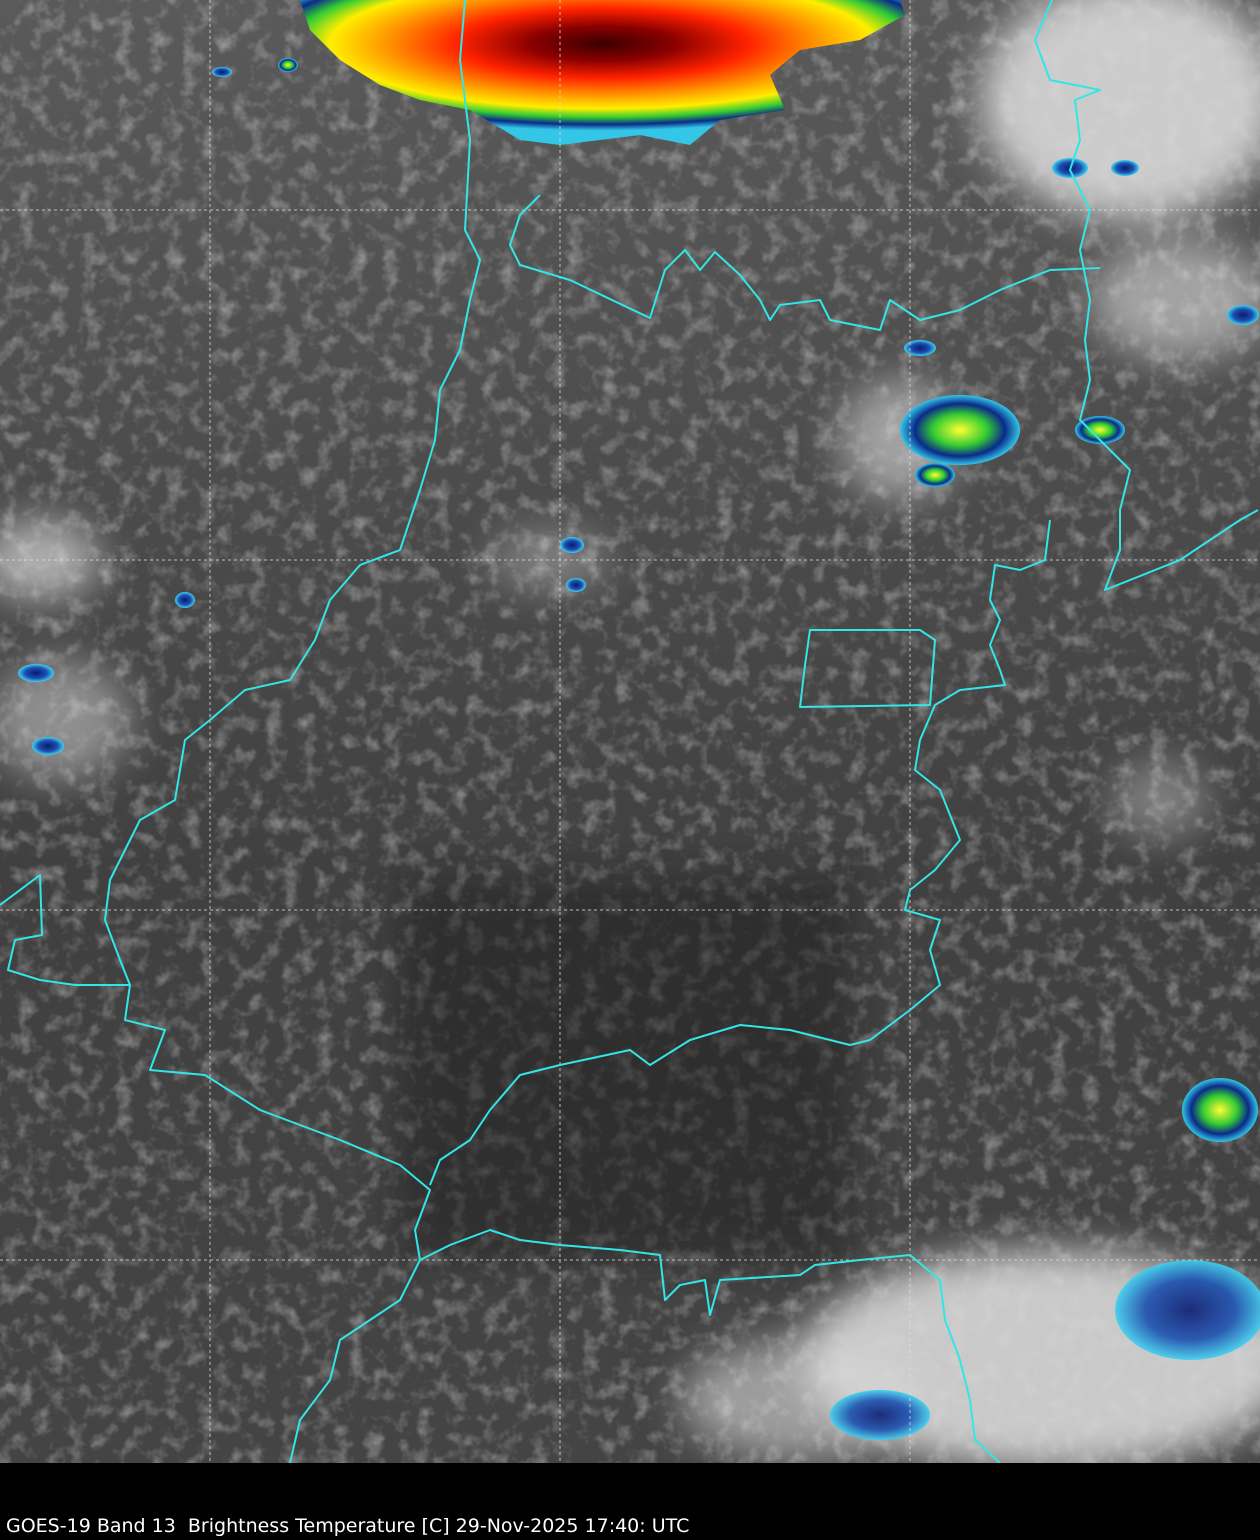  I want to click on district-border, so click(867, 668).